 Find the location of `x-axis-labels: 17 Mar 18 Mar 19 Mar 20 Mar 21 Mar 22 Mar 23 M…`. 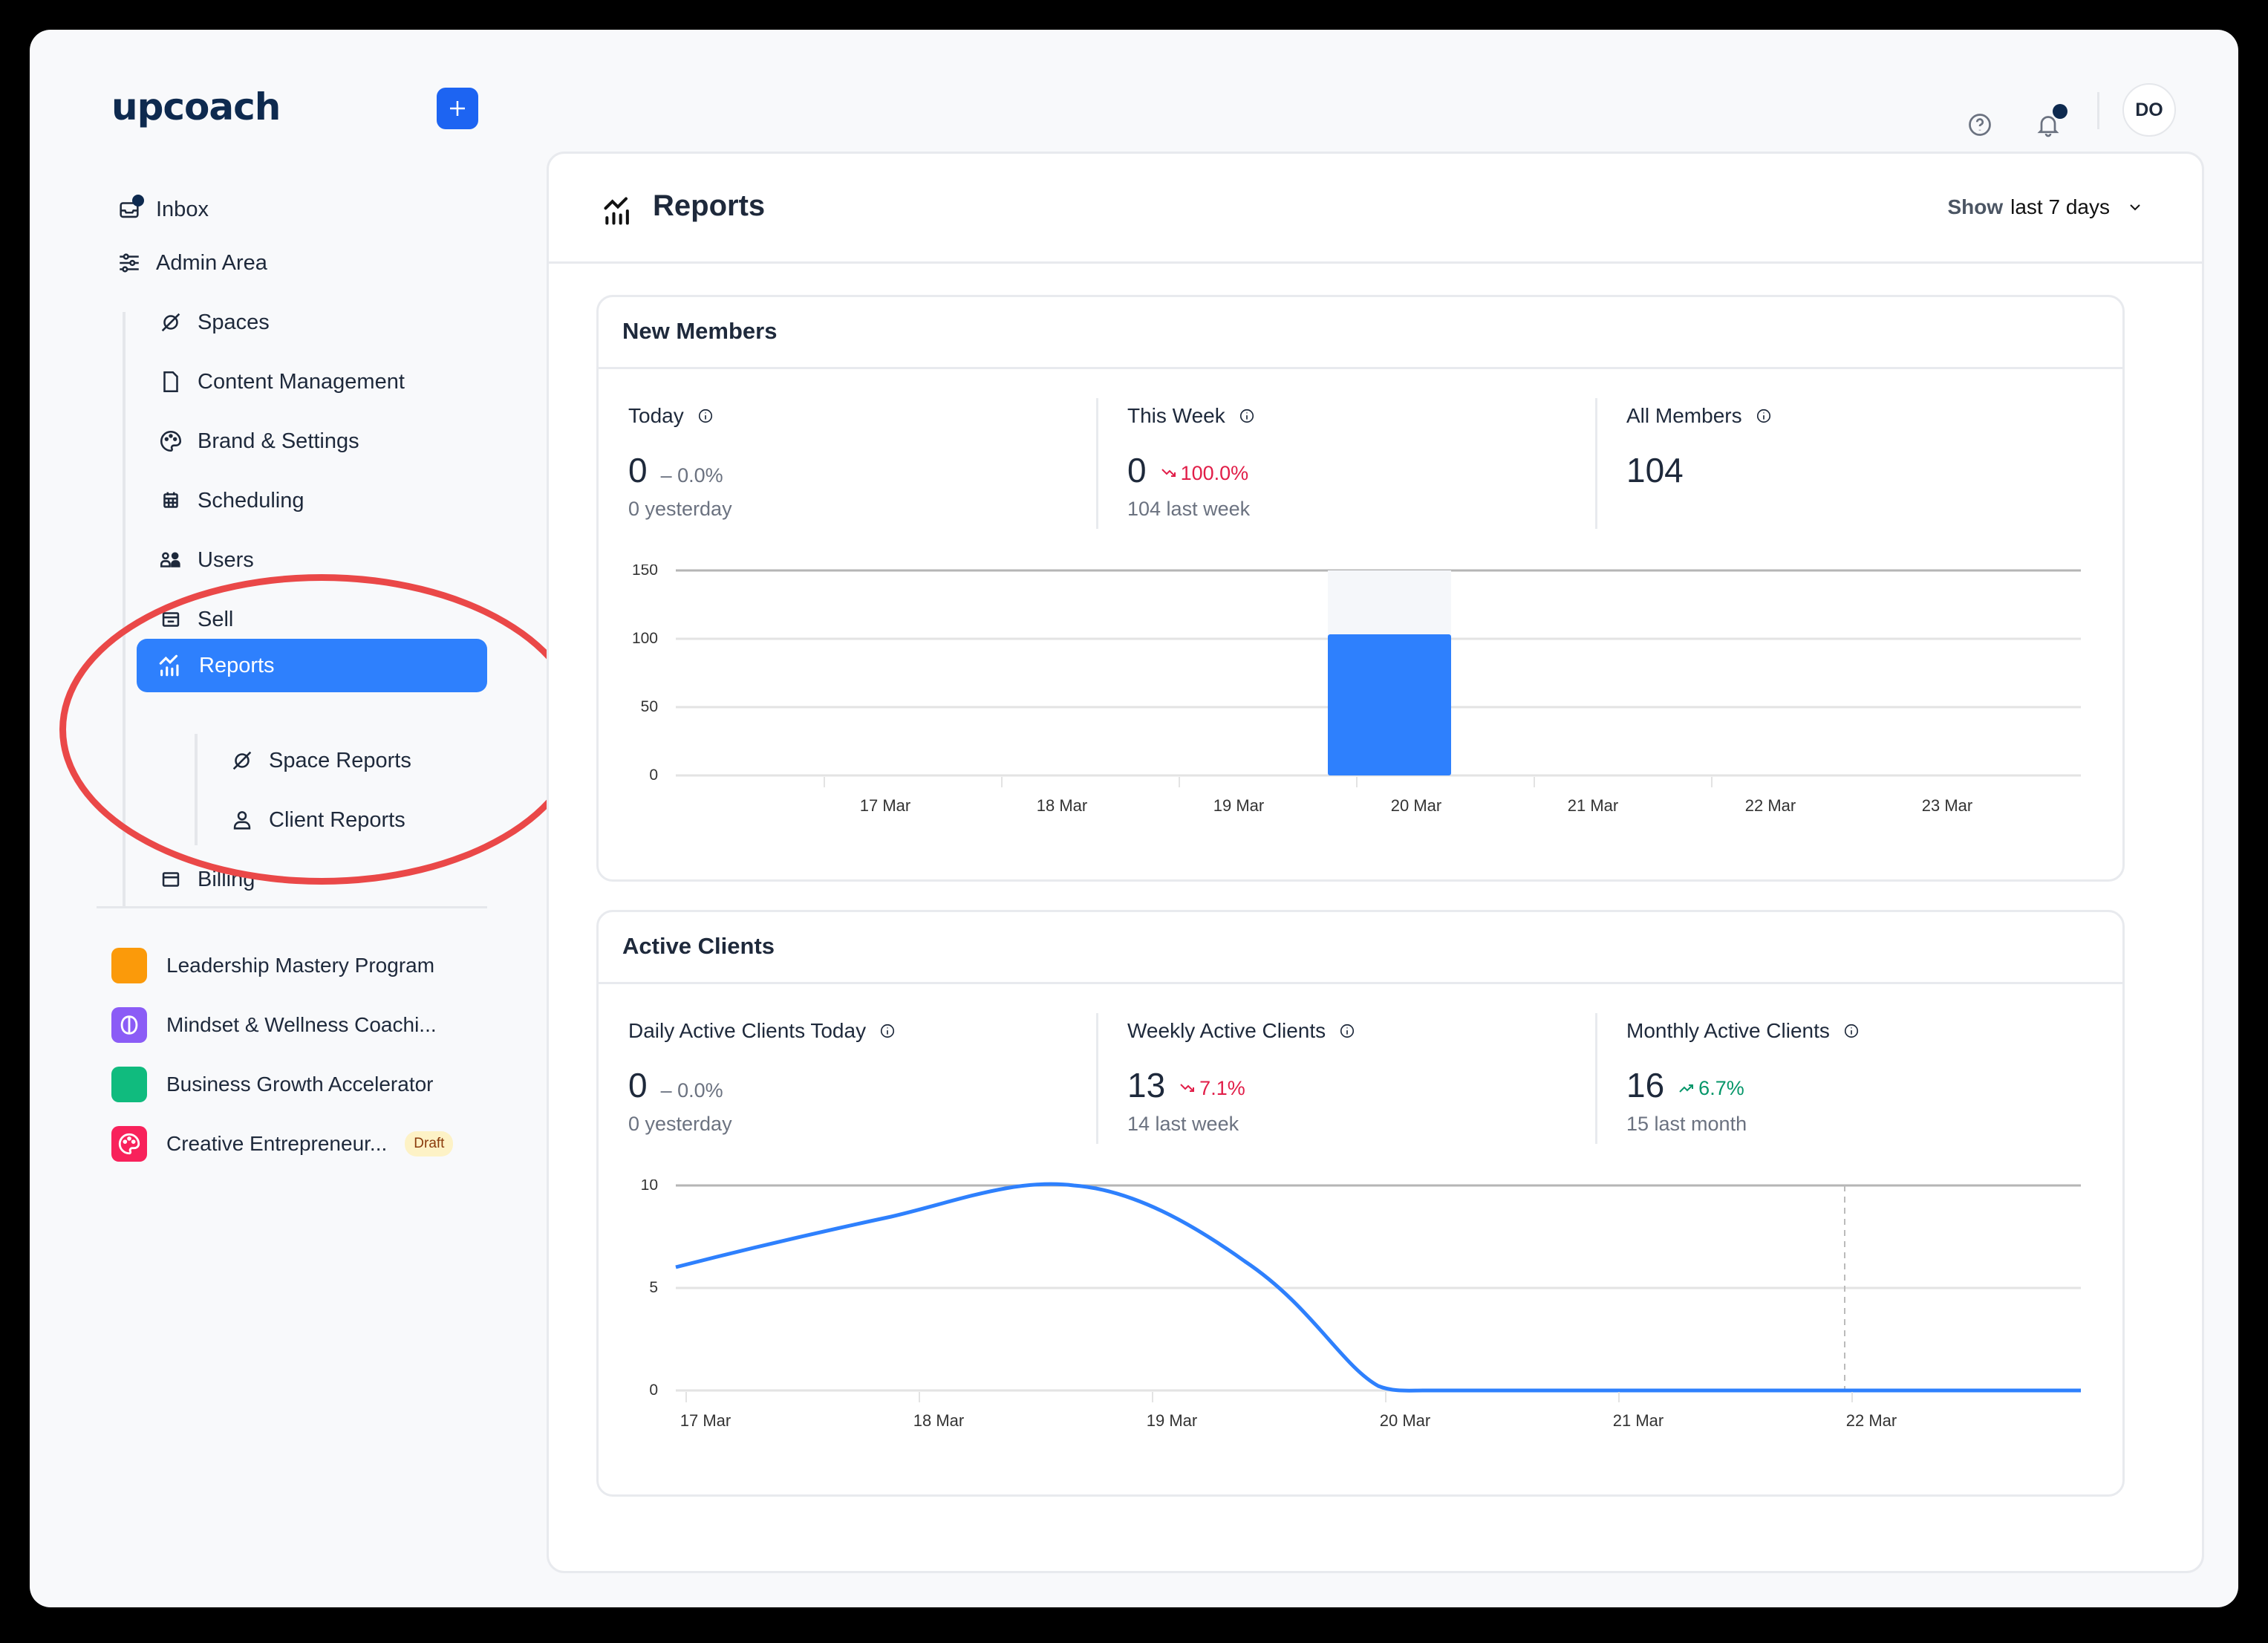

x-axis-labels: 17 Mar 18 Mar 19 Mar 20 Mar 21 Mar 22 Mar 23 M… is located at coordinates (1416, 805).